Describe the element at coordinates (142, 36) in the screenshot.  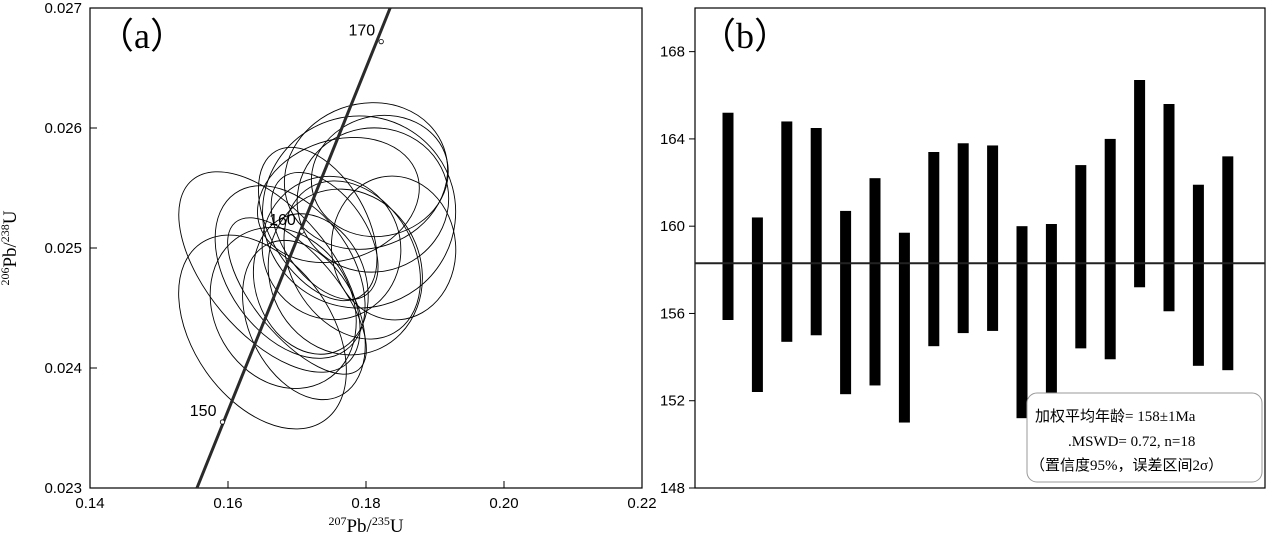
I see `panel-label-a: （a）` at that location.